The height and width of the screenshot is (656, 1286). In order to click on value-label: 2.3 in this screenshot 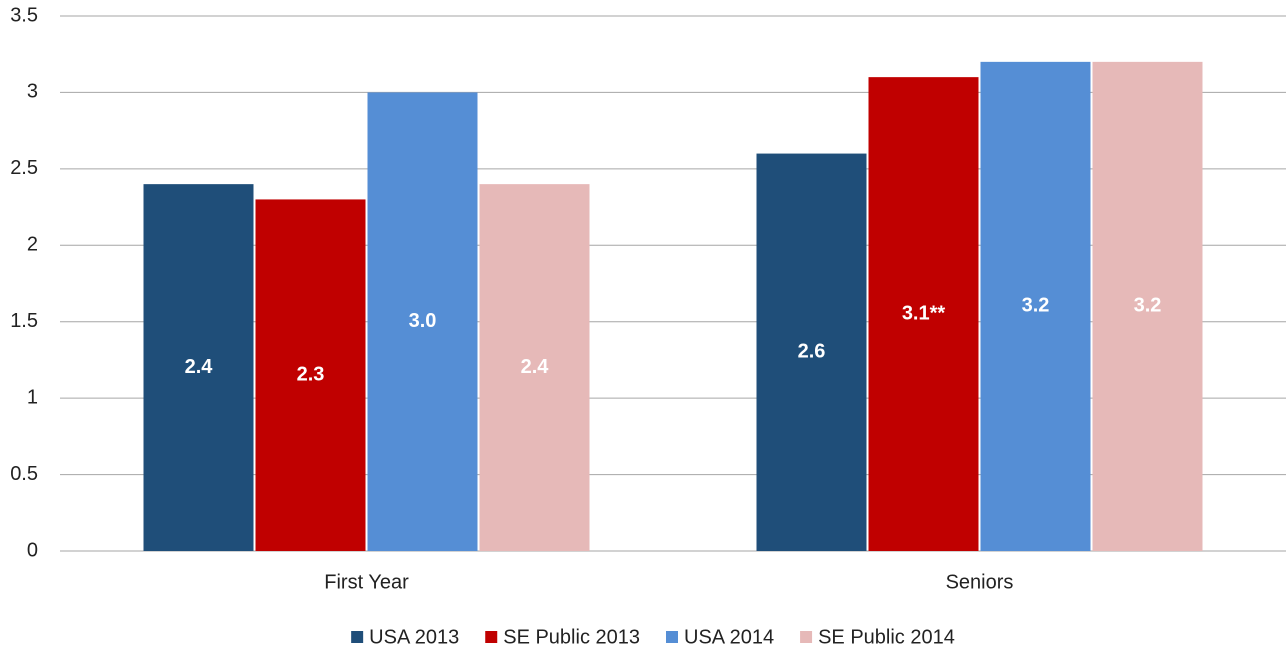, I will do `click(311, 374)`.